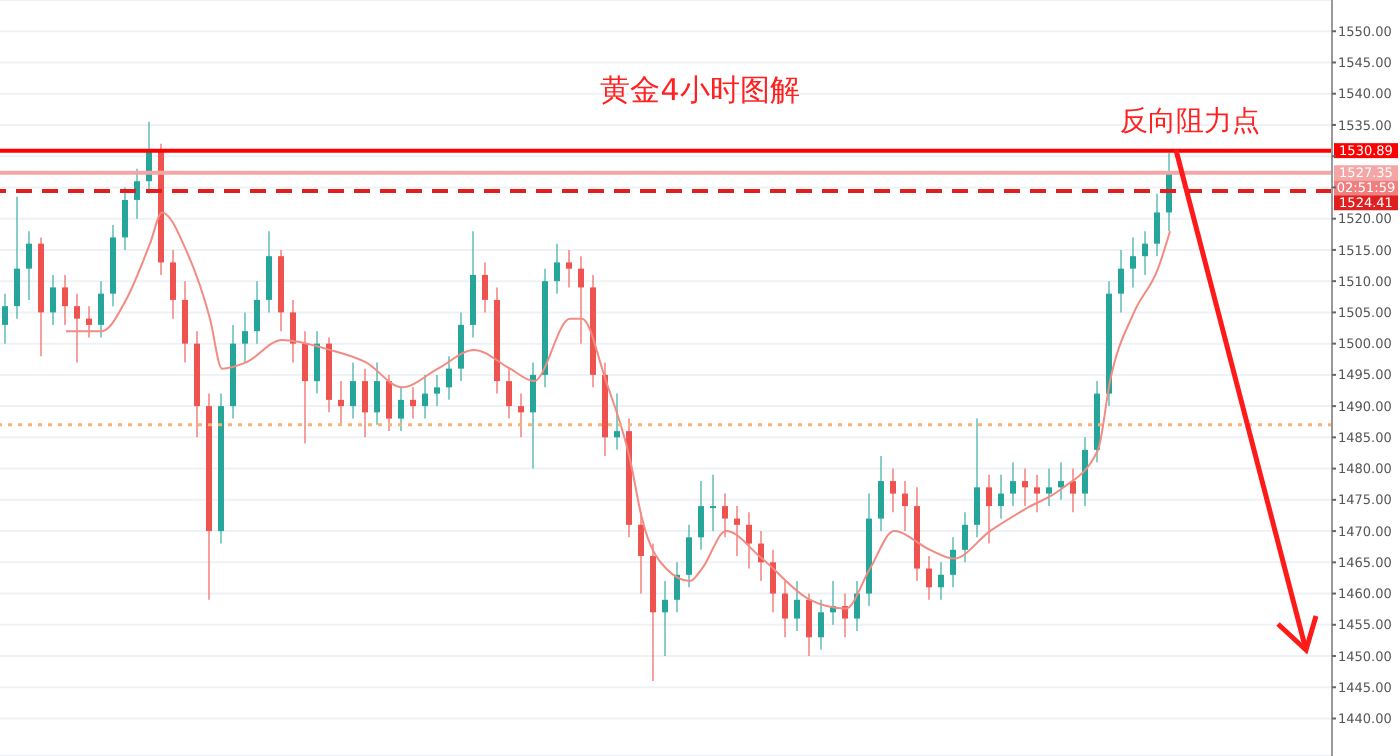 The height and width of the screenshot is (756, 1400). What do you see at coordinates (700, 91) in the screenshot?
I see `text: 黄金4小时图解` at bounding box center [700, 91].